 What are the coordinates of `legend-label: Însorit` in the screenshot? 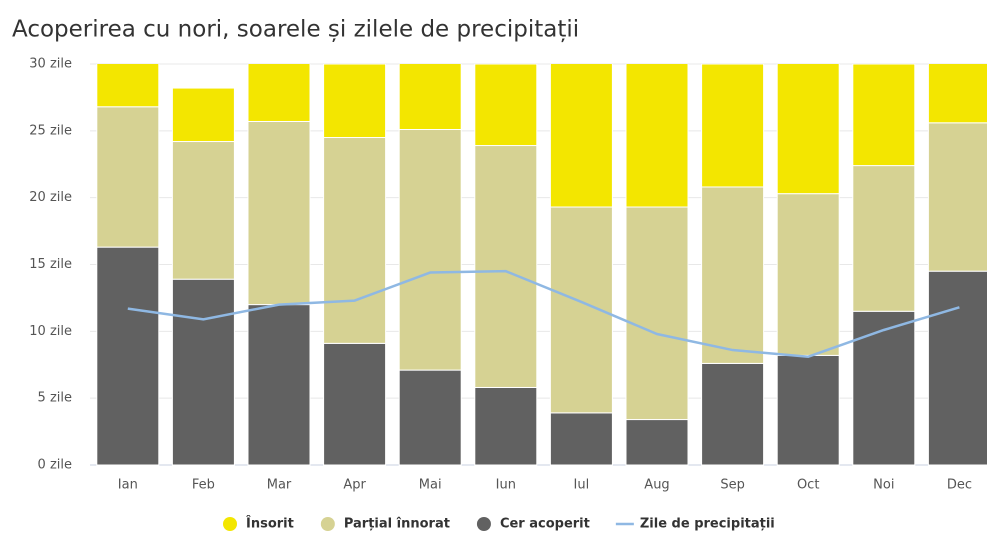 It's located at (270, 524).